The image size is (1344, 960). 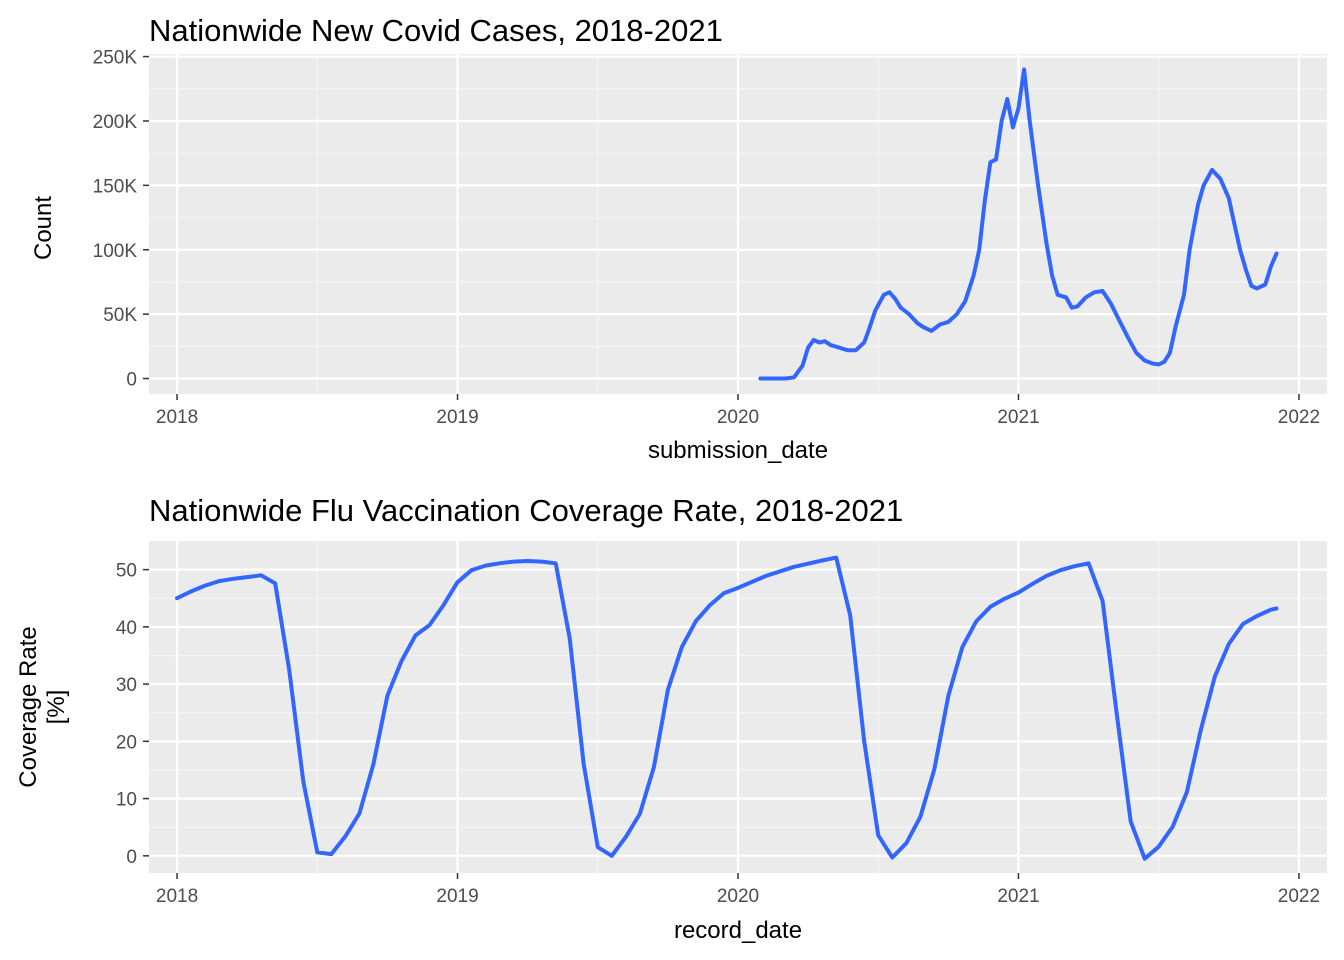 What do you see at coordinates (120, 315) in the screenshot?
I see `y-tick-label: 50K` at bounding box center [120, 315].